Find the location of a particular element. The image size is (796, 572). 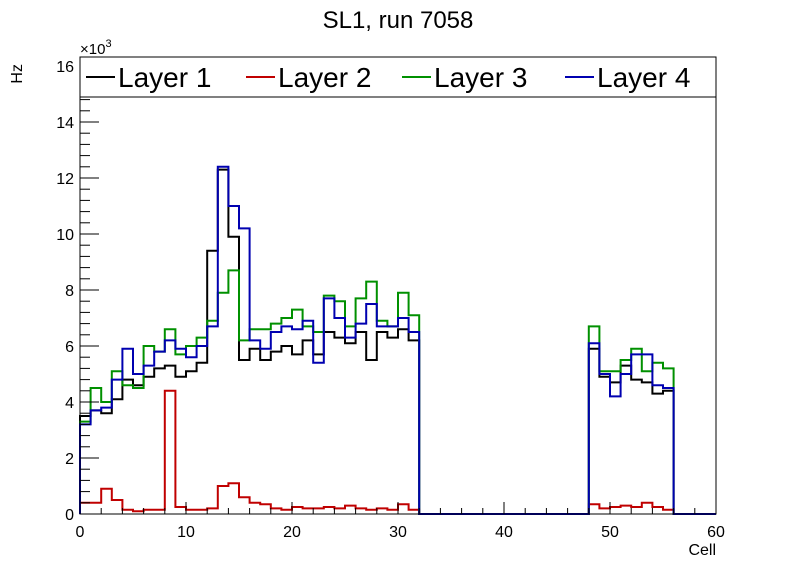

legend-label-layer-4: Layer 4 is located at coordinates (643, 77).